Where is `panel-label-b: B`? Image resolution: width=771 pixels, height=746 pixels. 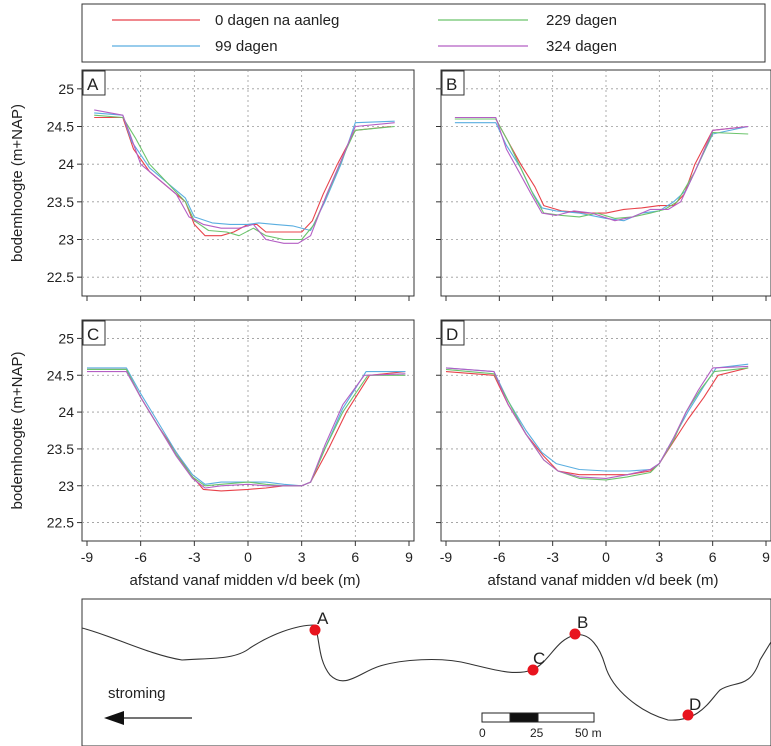
panel-label-b: B is located at coordinates (451, 84).